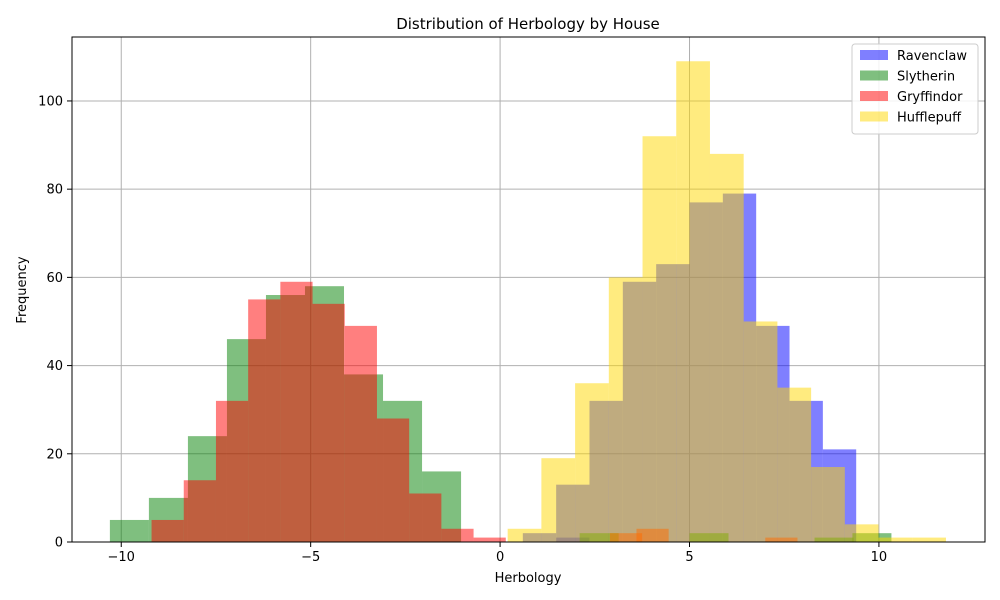 The width and height of the screenshot is (1000, 600). What do you see at coordinates (929, 118) in the screenshot?
I see `legend-label-hufflepuff: Hufflepuff` at bounding box center [929, 118].